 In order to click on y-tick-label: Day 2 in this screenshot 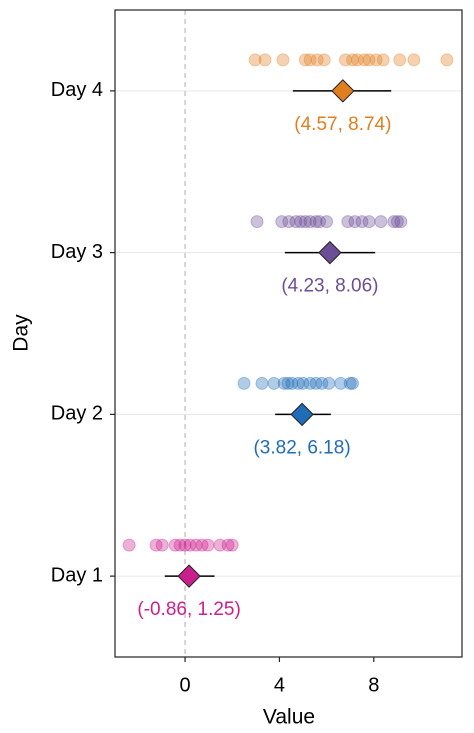, I will do `click(77, 414)`.